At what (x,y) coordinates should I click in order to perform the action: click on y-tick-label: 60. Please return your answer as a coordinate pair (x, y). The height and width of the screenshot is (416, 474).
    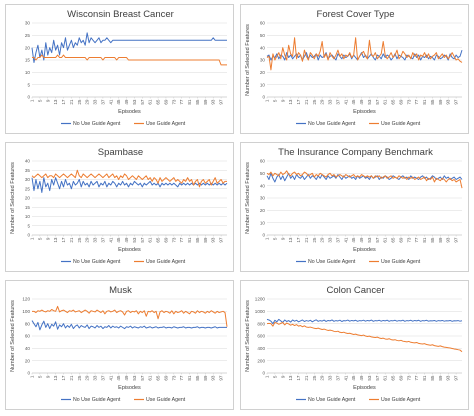
    Looking at the image, I should click on (28, 336).